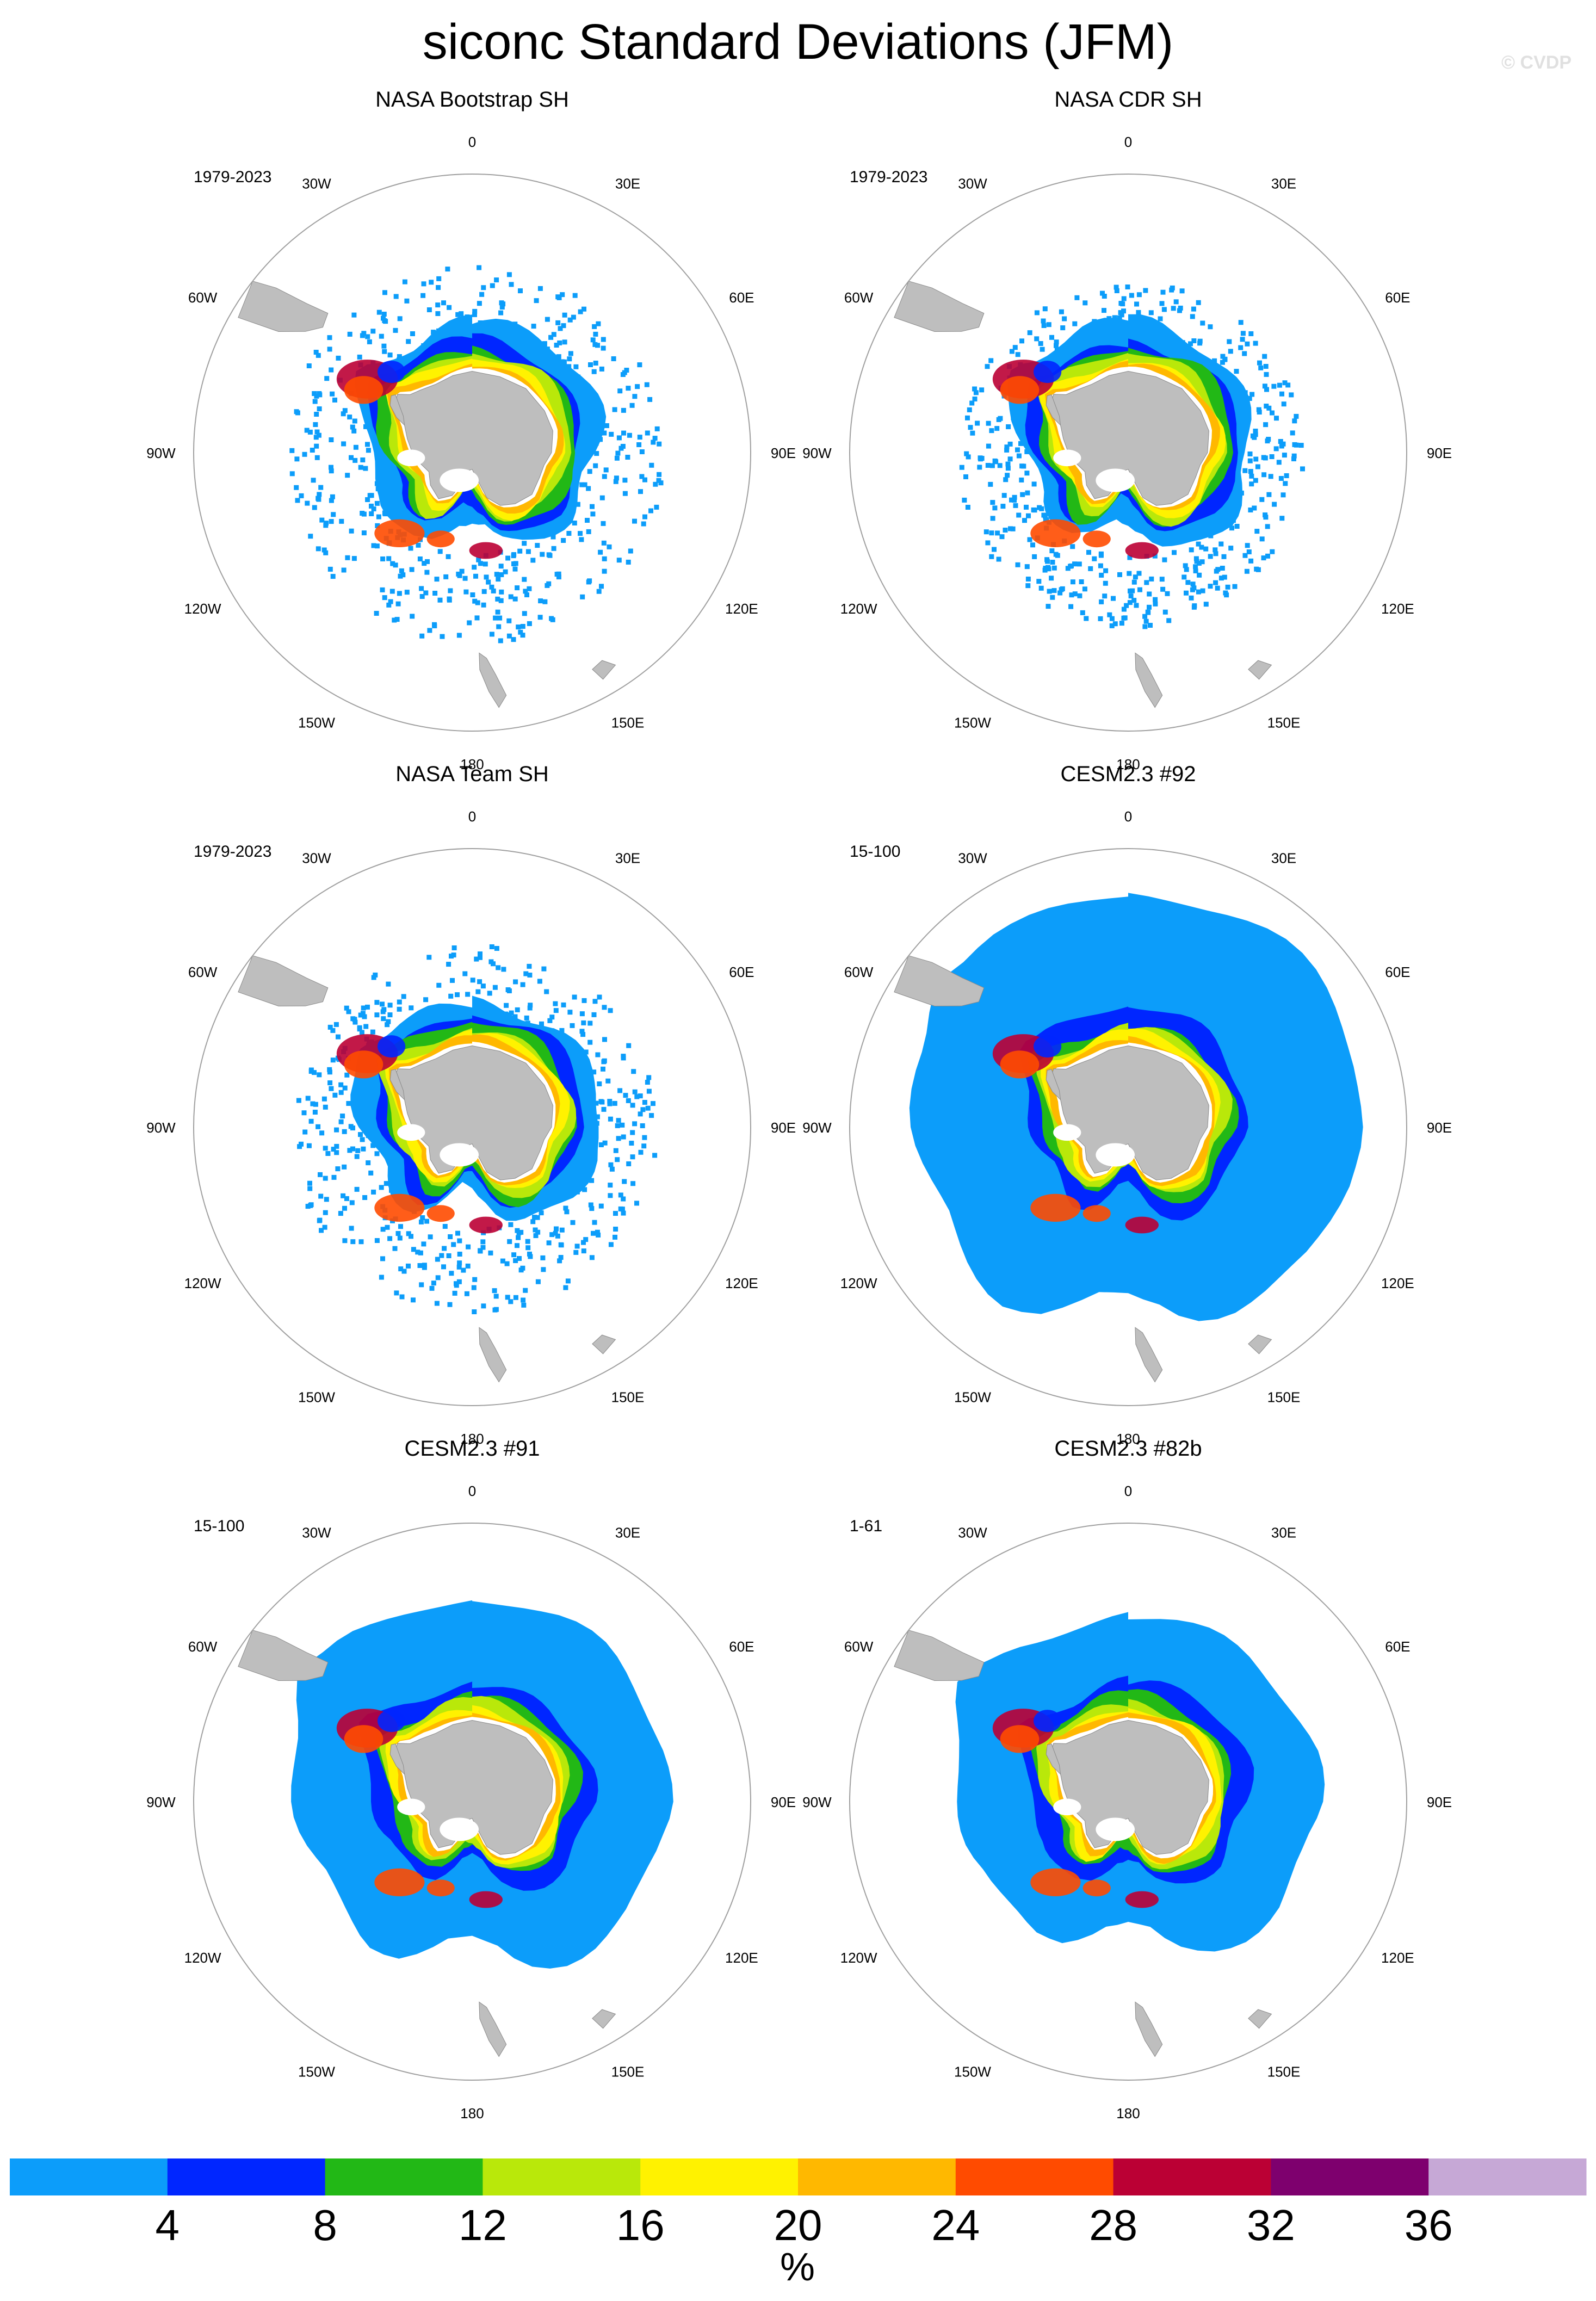 The width and height of the screenshot is (1596, 2301). Describe the element at coordinates (1429, 2225) in the screenshot. I see `colorbar-tick-label: 36` at that location.